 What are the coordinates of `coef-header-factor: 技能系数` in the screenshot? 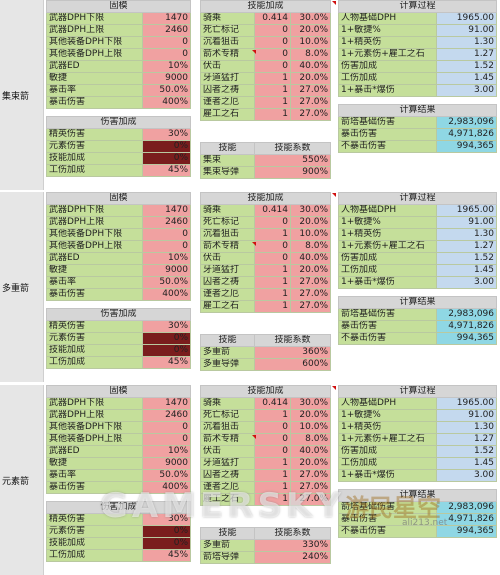 It's located at (292, 340).